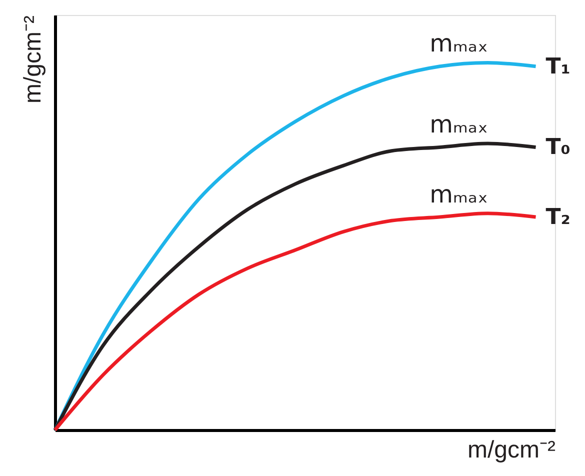 This screenshot has width=585, height=476. Describe the element at coordinates (558, 67) in the screenshot. I see `series-label: T₁` at that location.